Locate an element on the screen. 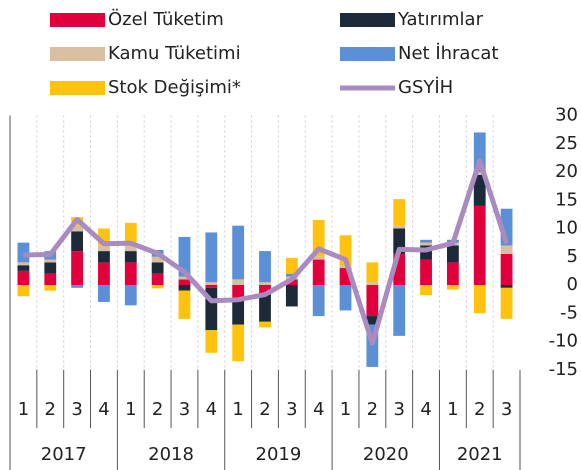 This screenshot has height=470, width=581. x-group-label: 2021 is located at coordinates (480, 454).